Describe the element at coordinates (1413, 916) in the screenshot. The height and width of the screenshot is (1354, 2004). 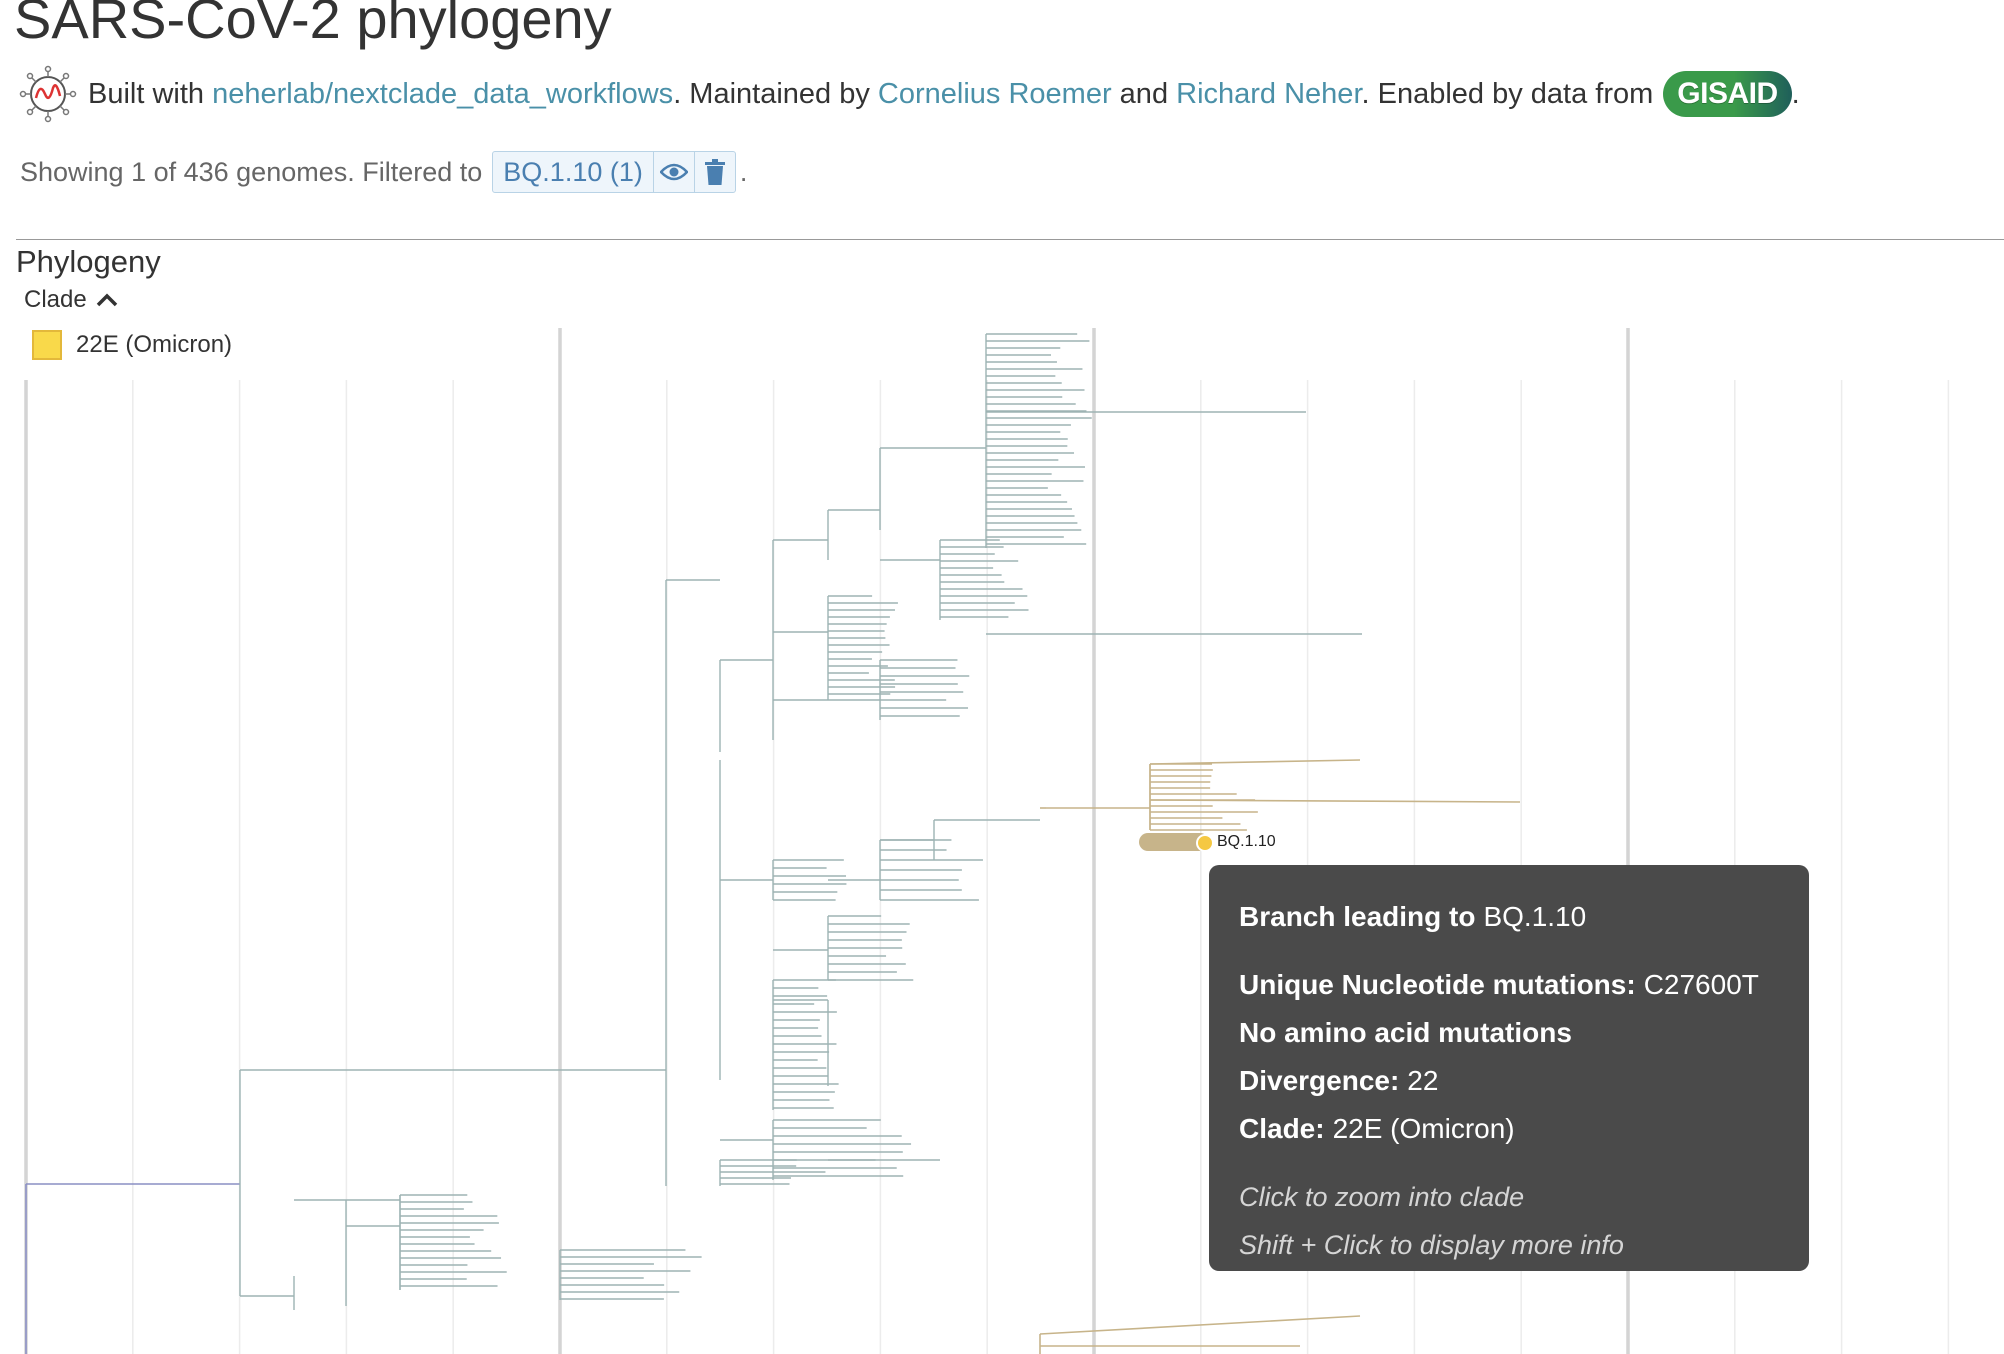
I see `tooltip-title: Branch leading to BQ.1.10` at that location.